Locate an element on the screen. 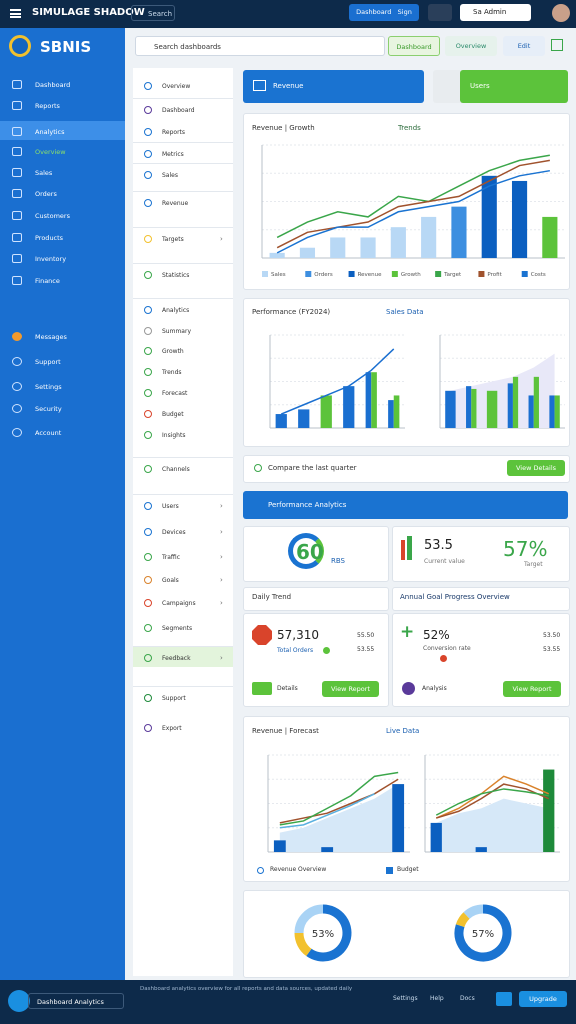 This screenshot has height=1024, width=576. kpi-value: 53.5 is located at coordinates (438, 545).